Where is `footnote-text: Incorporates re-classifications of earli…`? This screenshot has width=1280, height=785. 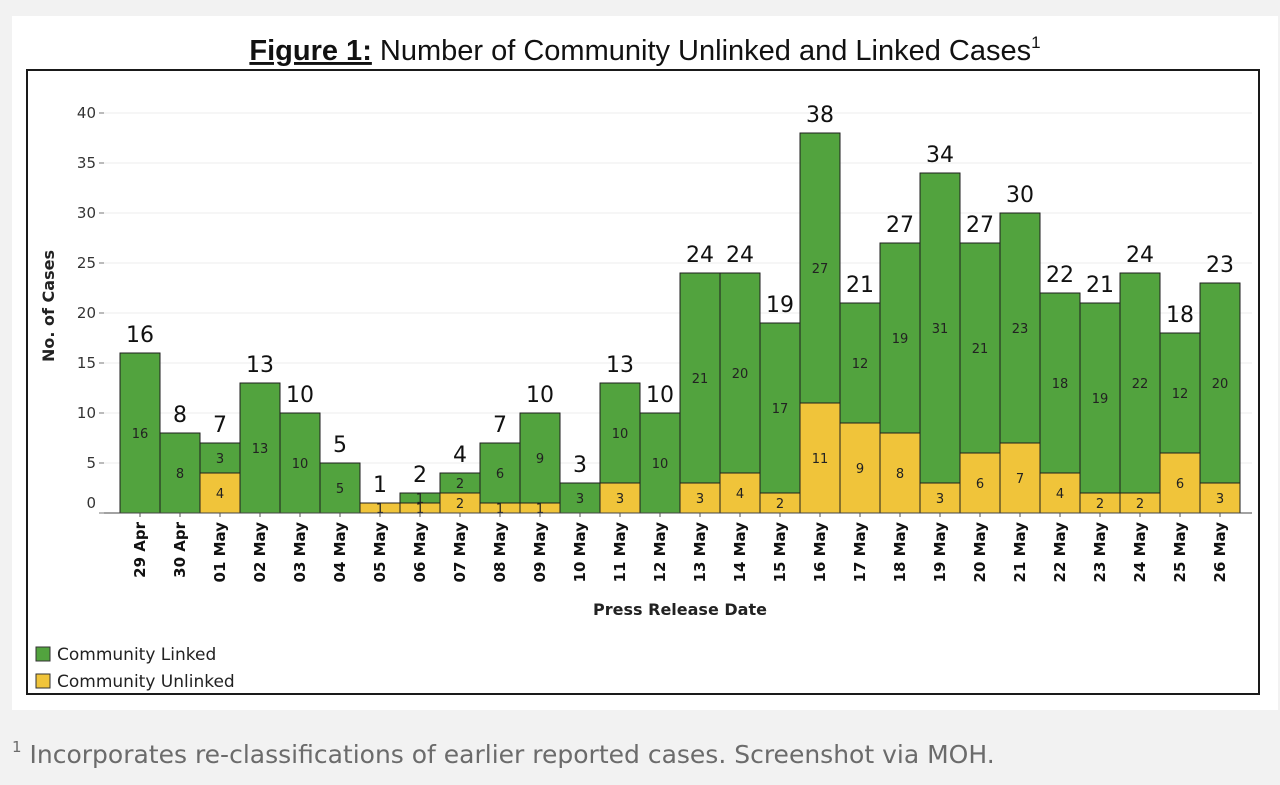
footnote-text: Incorporates re-classifications of earli… is located at coordinates (508, 754).